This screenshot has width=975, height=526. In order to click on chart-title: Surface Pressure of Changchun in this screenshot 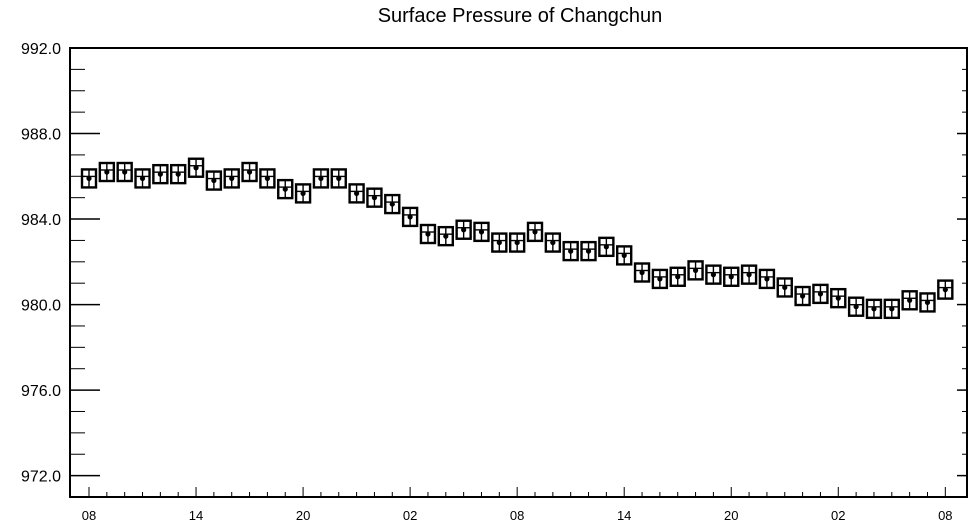, I will do `click(520, 16)`.